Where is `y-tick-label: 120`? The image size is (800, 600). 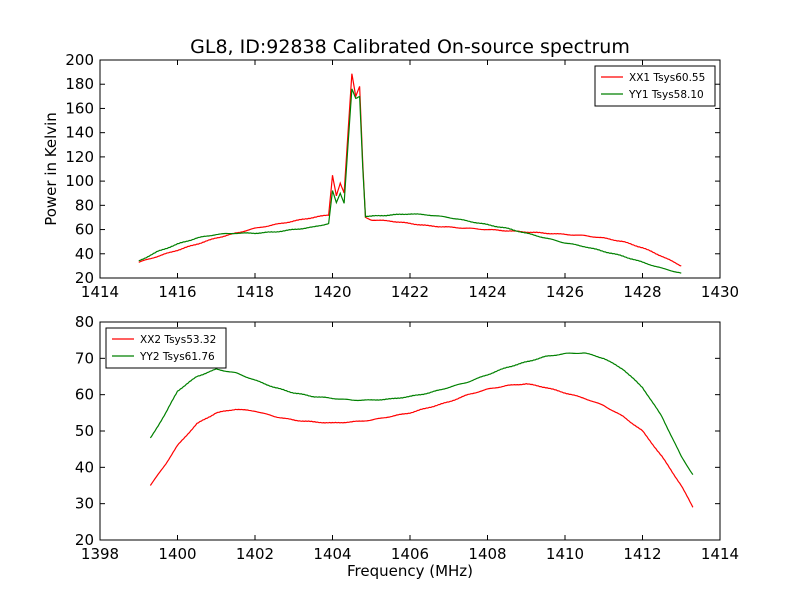
y-tick-label: 120 is located at coordinates (79, 157).